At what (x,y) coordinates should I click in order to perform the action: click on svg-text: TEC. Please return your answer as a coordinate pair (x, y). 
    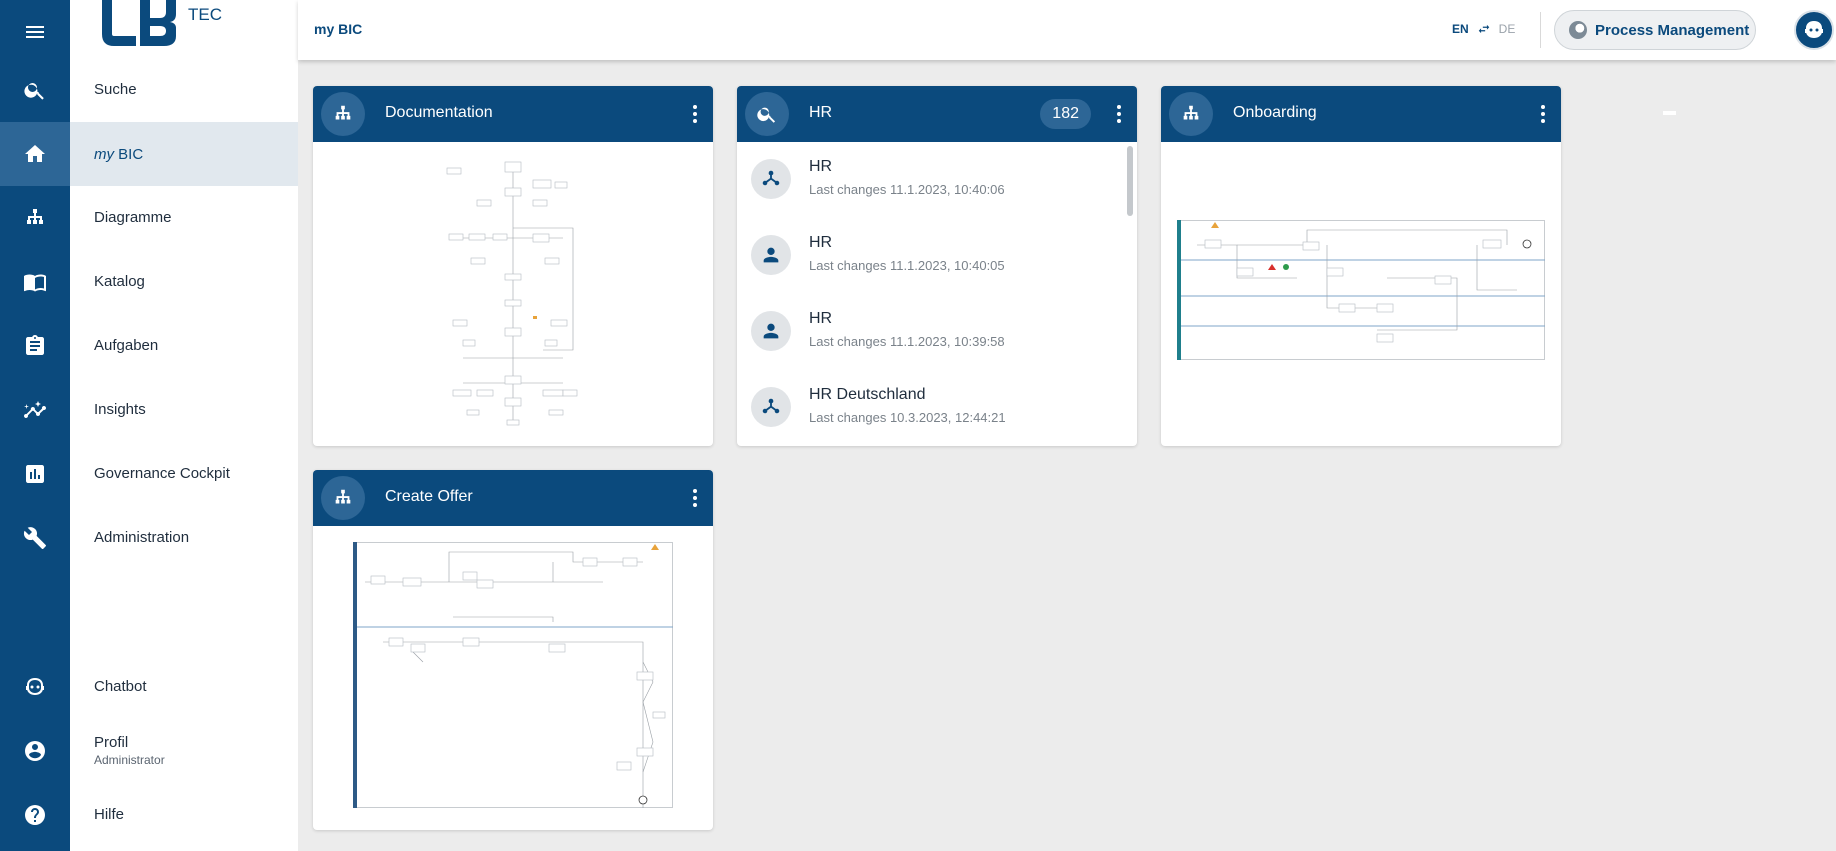
    Looking at the image, I should click on (205, 14).